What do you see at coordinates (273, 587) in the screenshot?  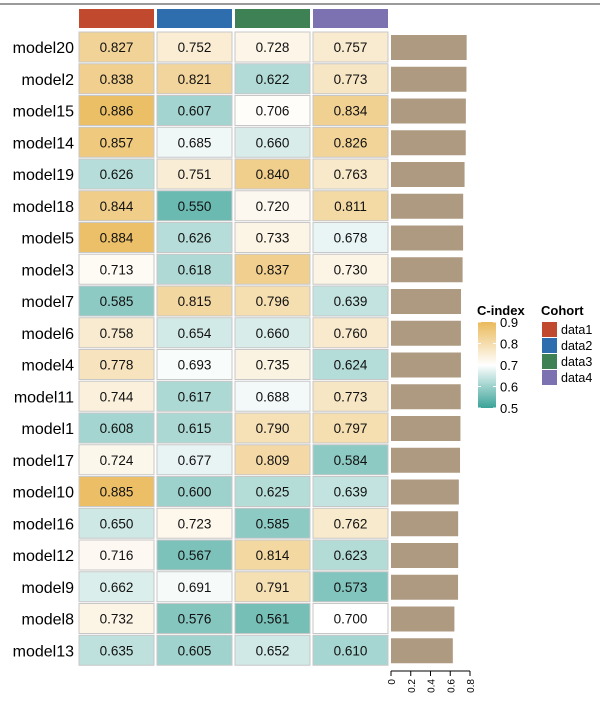 I see `cell-value-label: 0.791` at bounding box center [273, 587].